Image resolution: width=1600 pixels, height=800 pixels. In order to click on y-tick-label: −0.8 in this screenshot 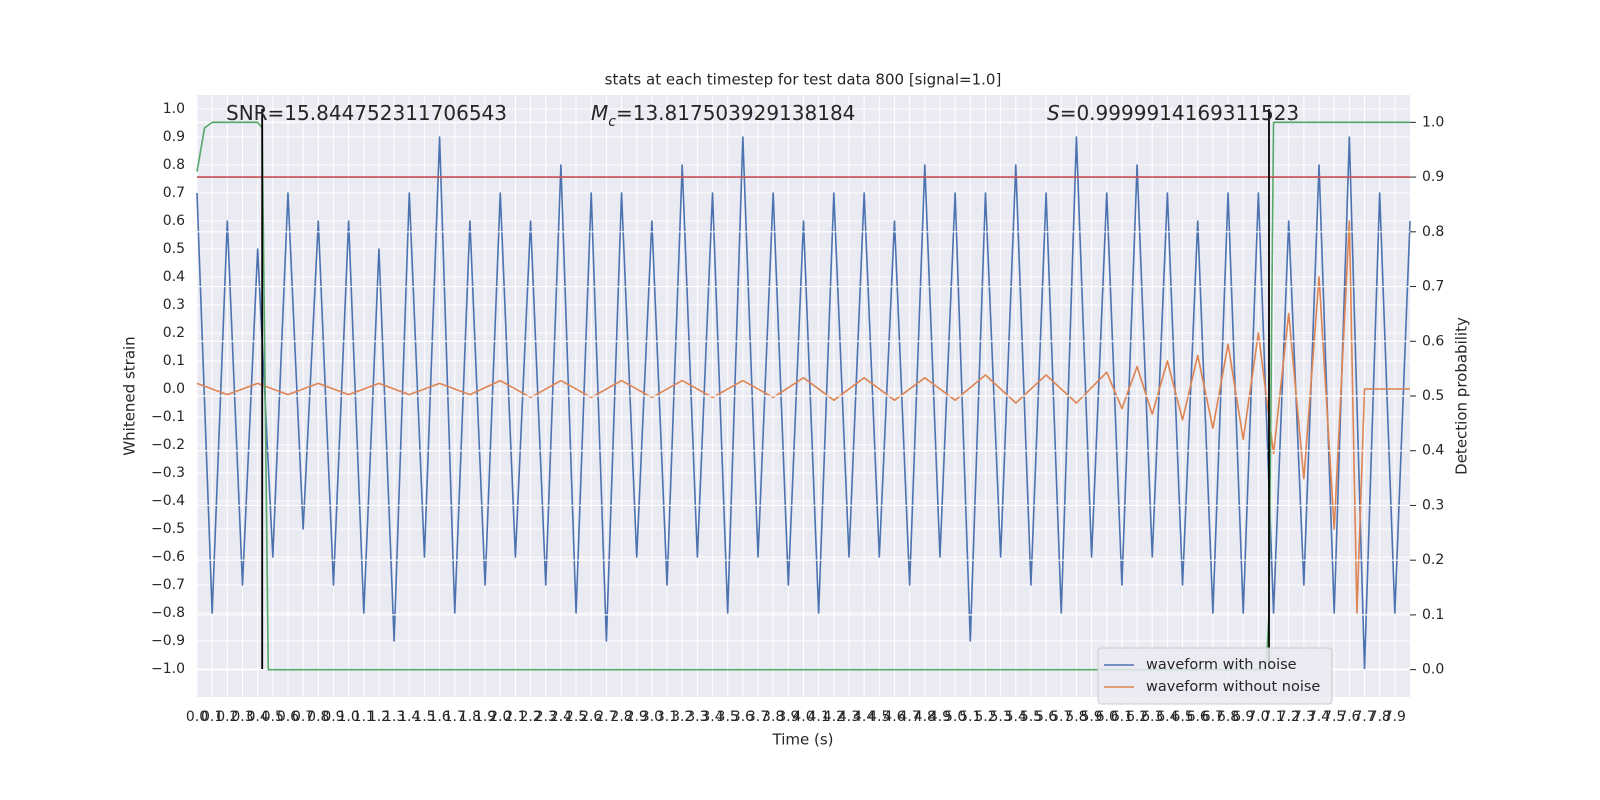, I will do `click(168, 613)`.